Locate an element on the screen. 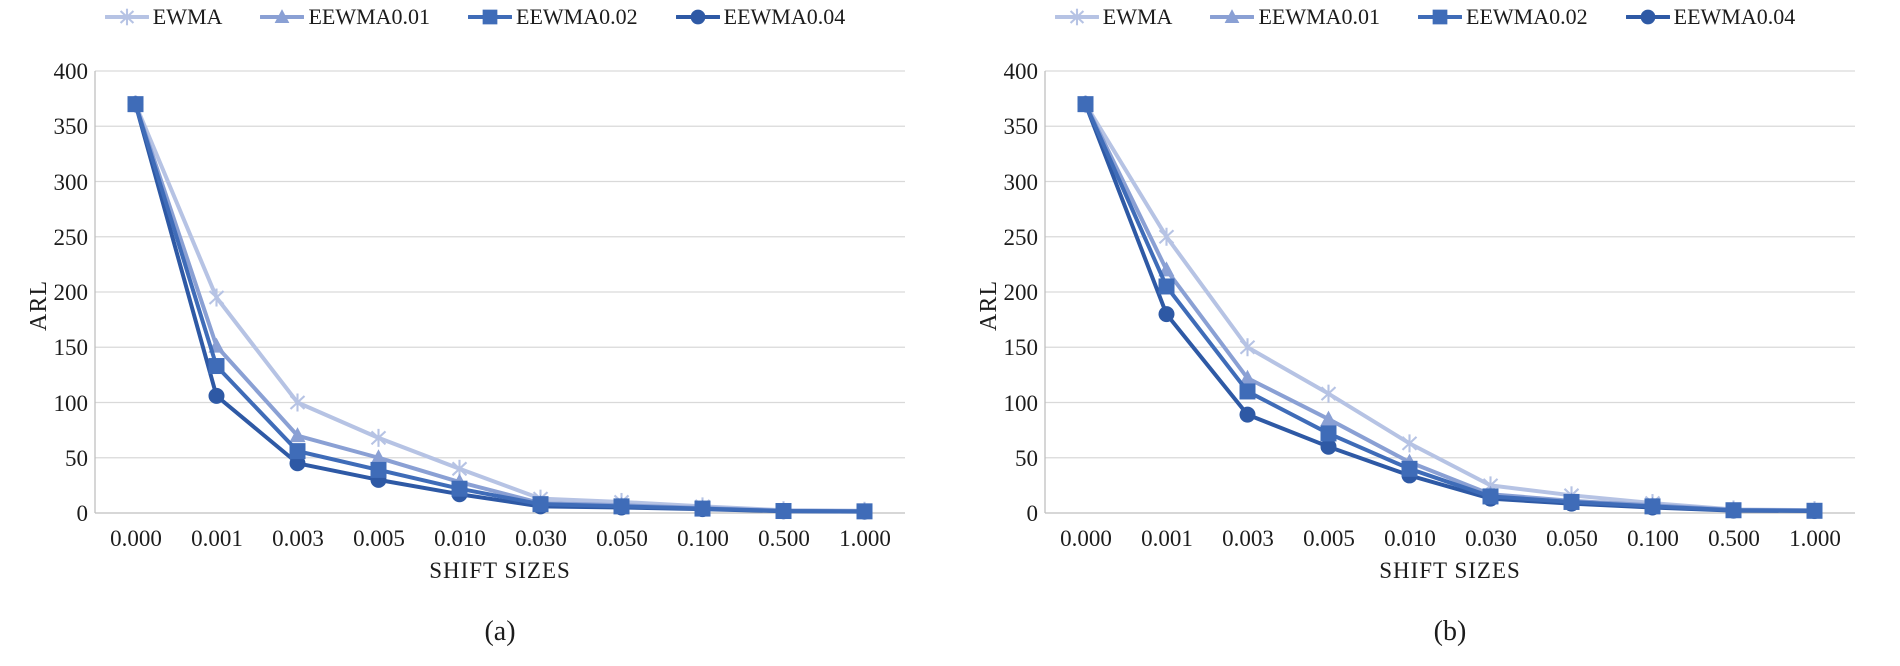 The image size is (1900, 666). x-axis-tick-label: 0.010 is located at coordinates (1410, 538).